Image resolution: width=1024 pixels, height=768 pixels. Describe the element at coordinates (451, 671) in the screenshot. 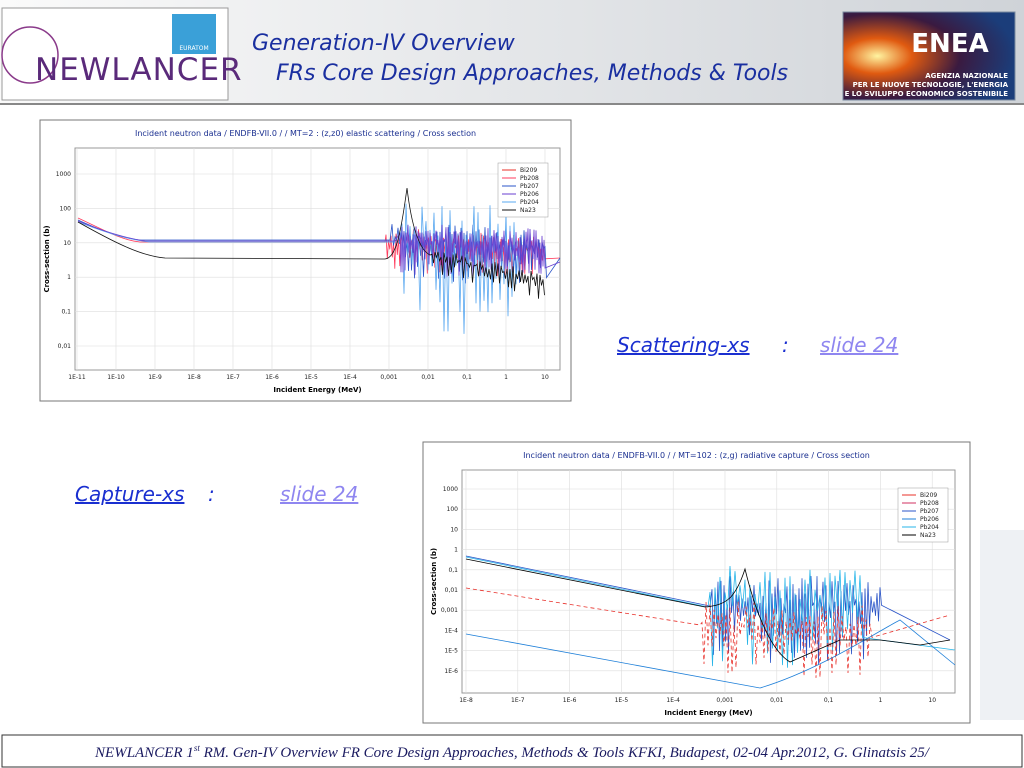

I see `y-tick-label: 1E-6` at that location.